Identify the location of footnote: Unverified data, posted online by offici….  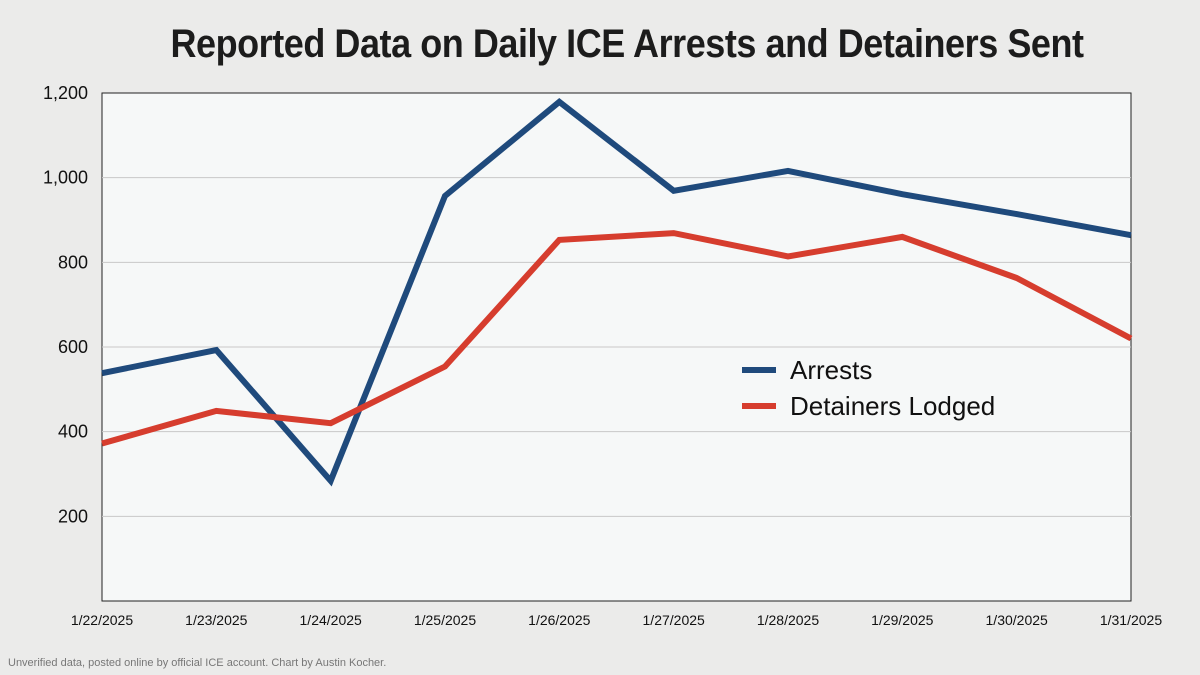
(197, 663).